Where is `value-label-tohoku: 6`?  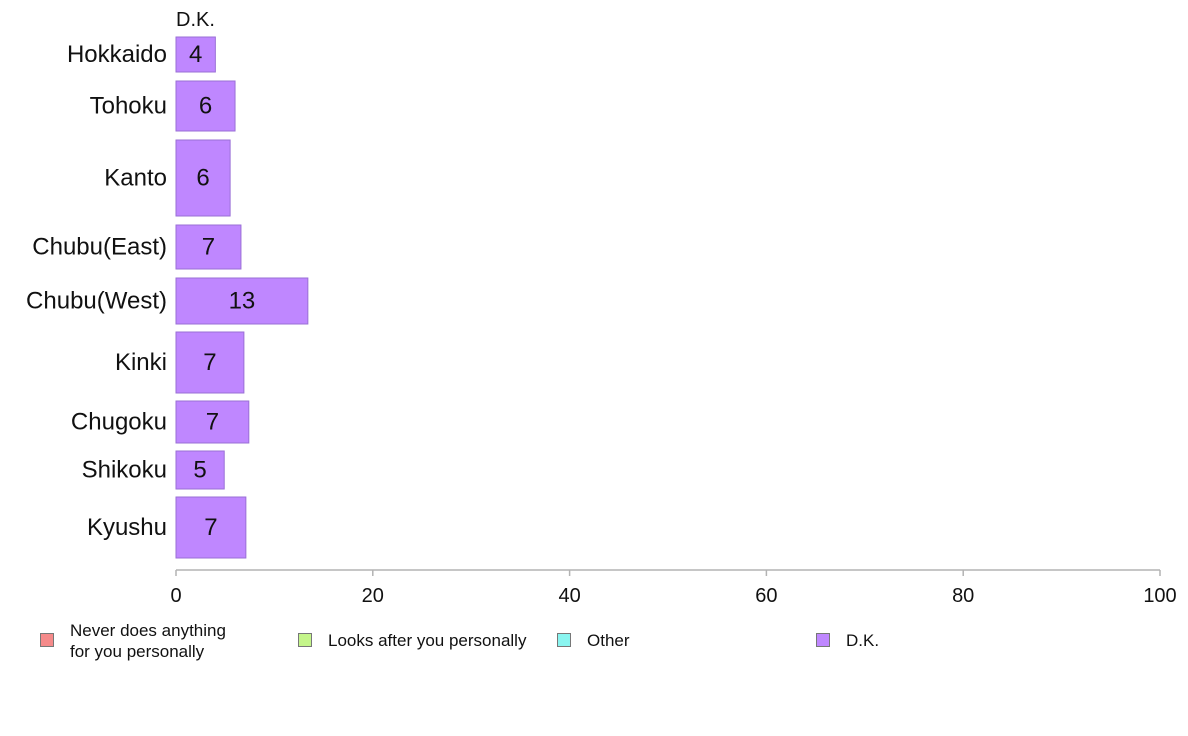
value-label-tohoku: 6 is located at coordinates (205, 106).